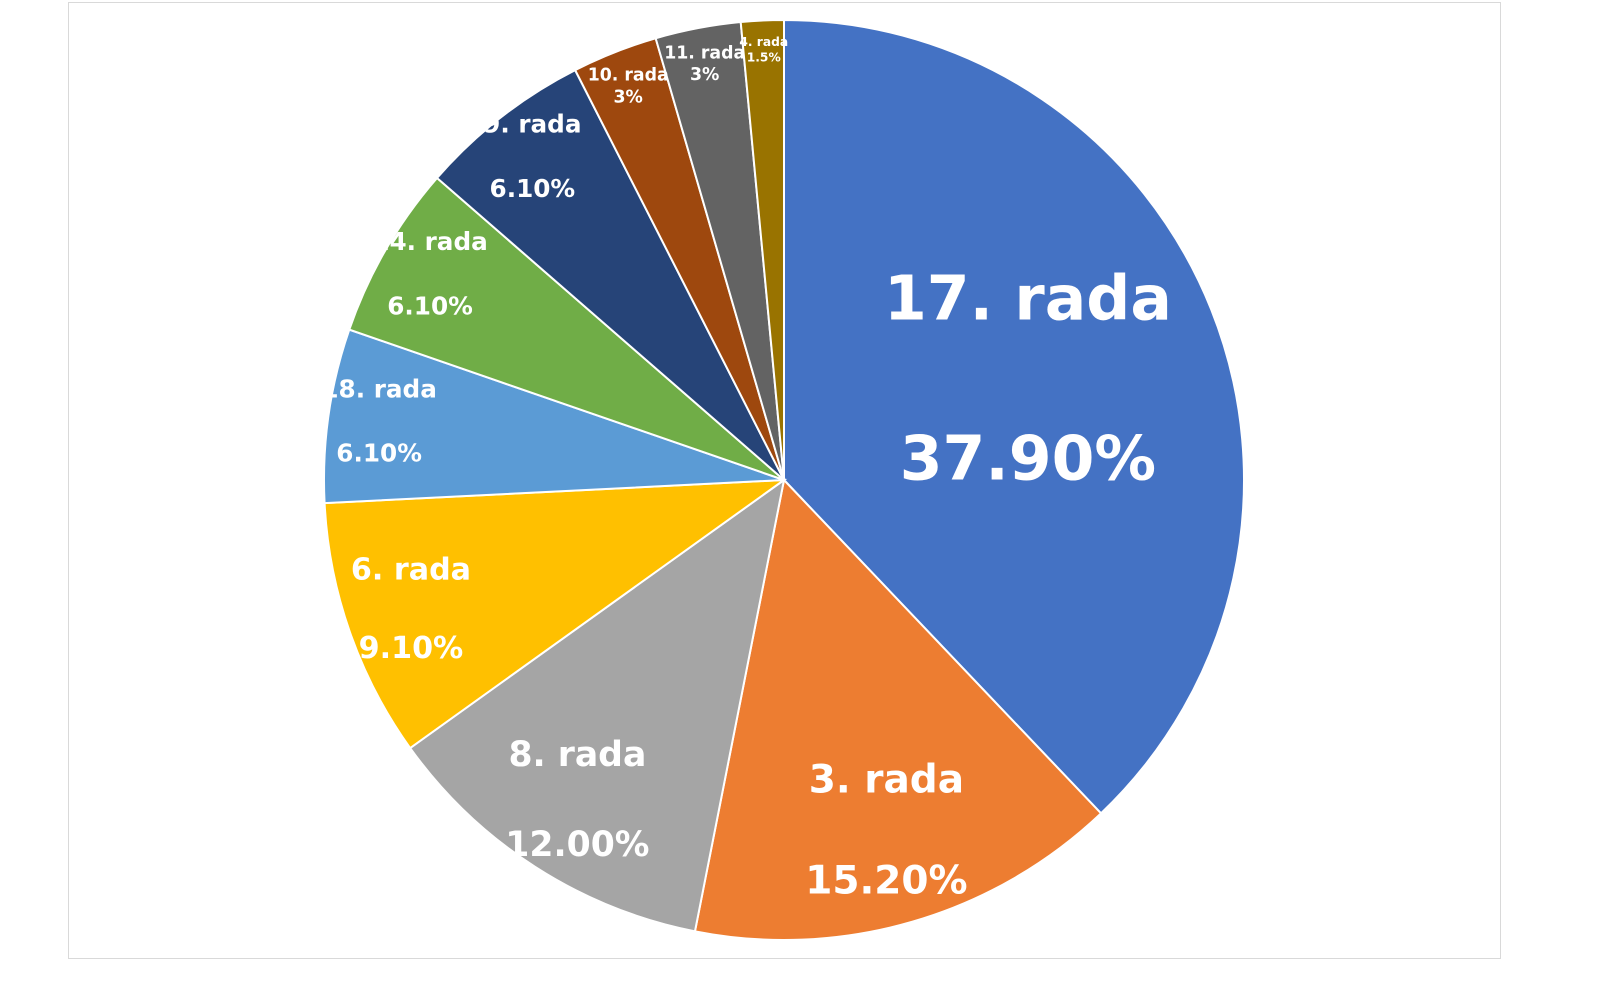 This screenshot has height=982, width=1600. Describe the element at coordinates (763, 42) in the screenshot. I see `slice-label: 4. rada` at that location.